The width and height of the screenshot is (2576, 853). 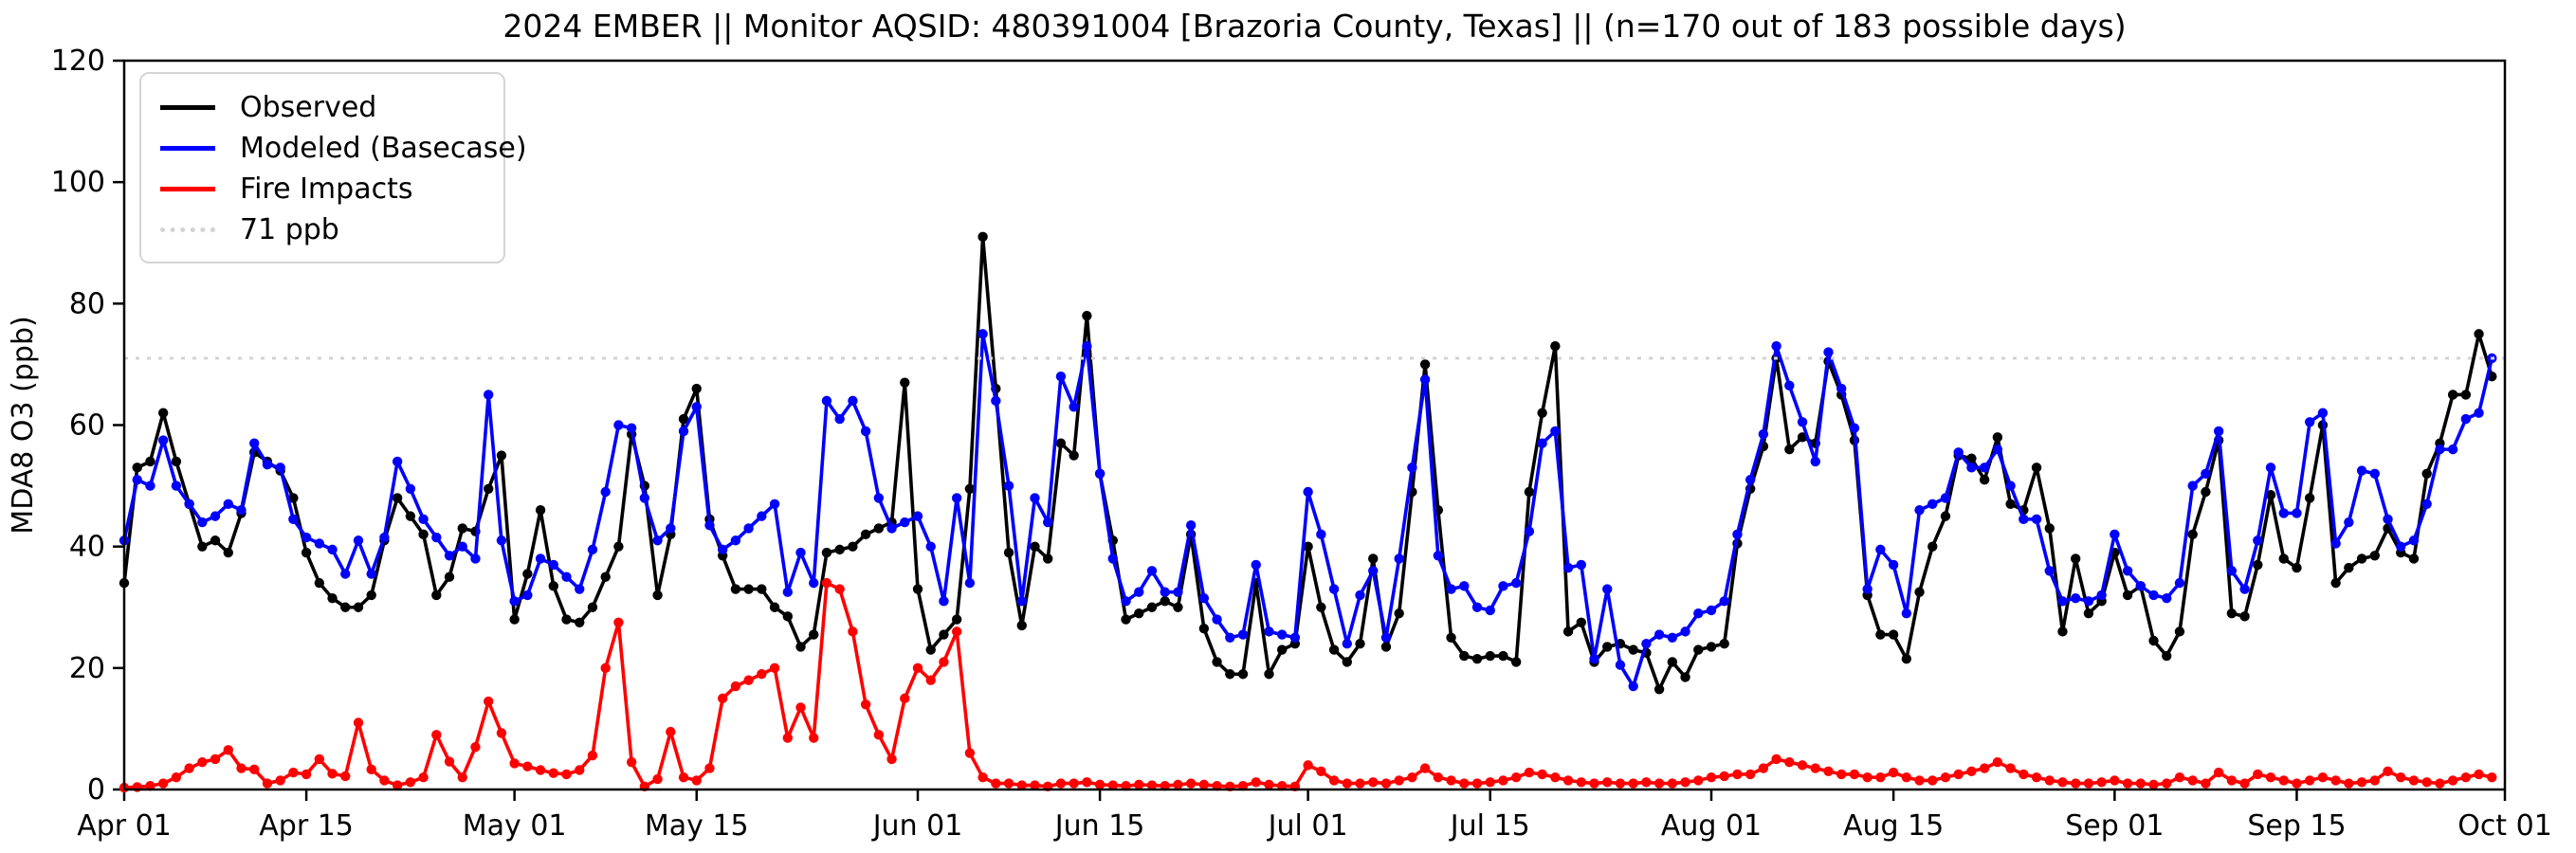 I want to click on x-tick-label: Oct 01, so click(x=2504, y=826).